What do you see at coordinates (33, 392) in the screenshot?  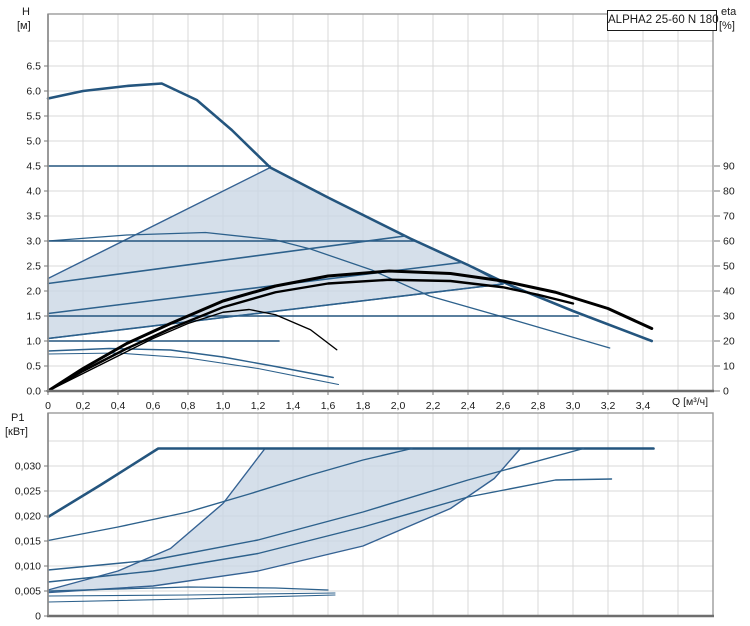 I see `tick-label: 0.0` at bounding box center [33, 392].